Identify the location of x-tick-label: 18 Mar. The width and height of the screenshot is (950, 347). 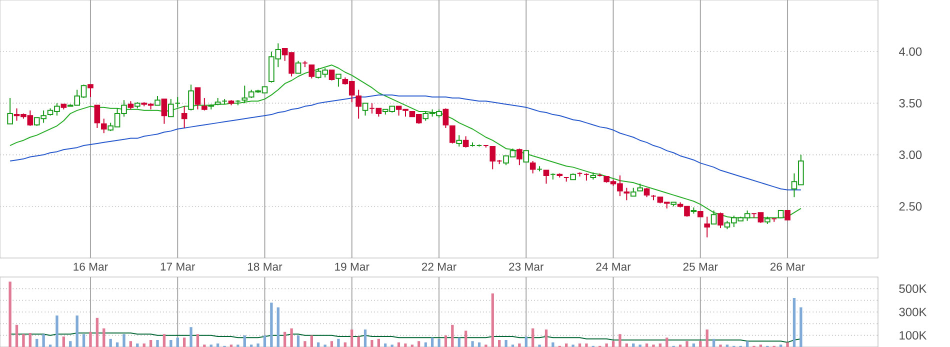
(265, 266).